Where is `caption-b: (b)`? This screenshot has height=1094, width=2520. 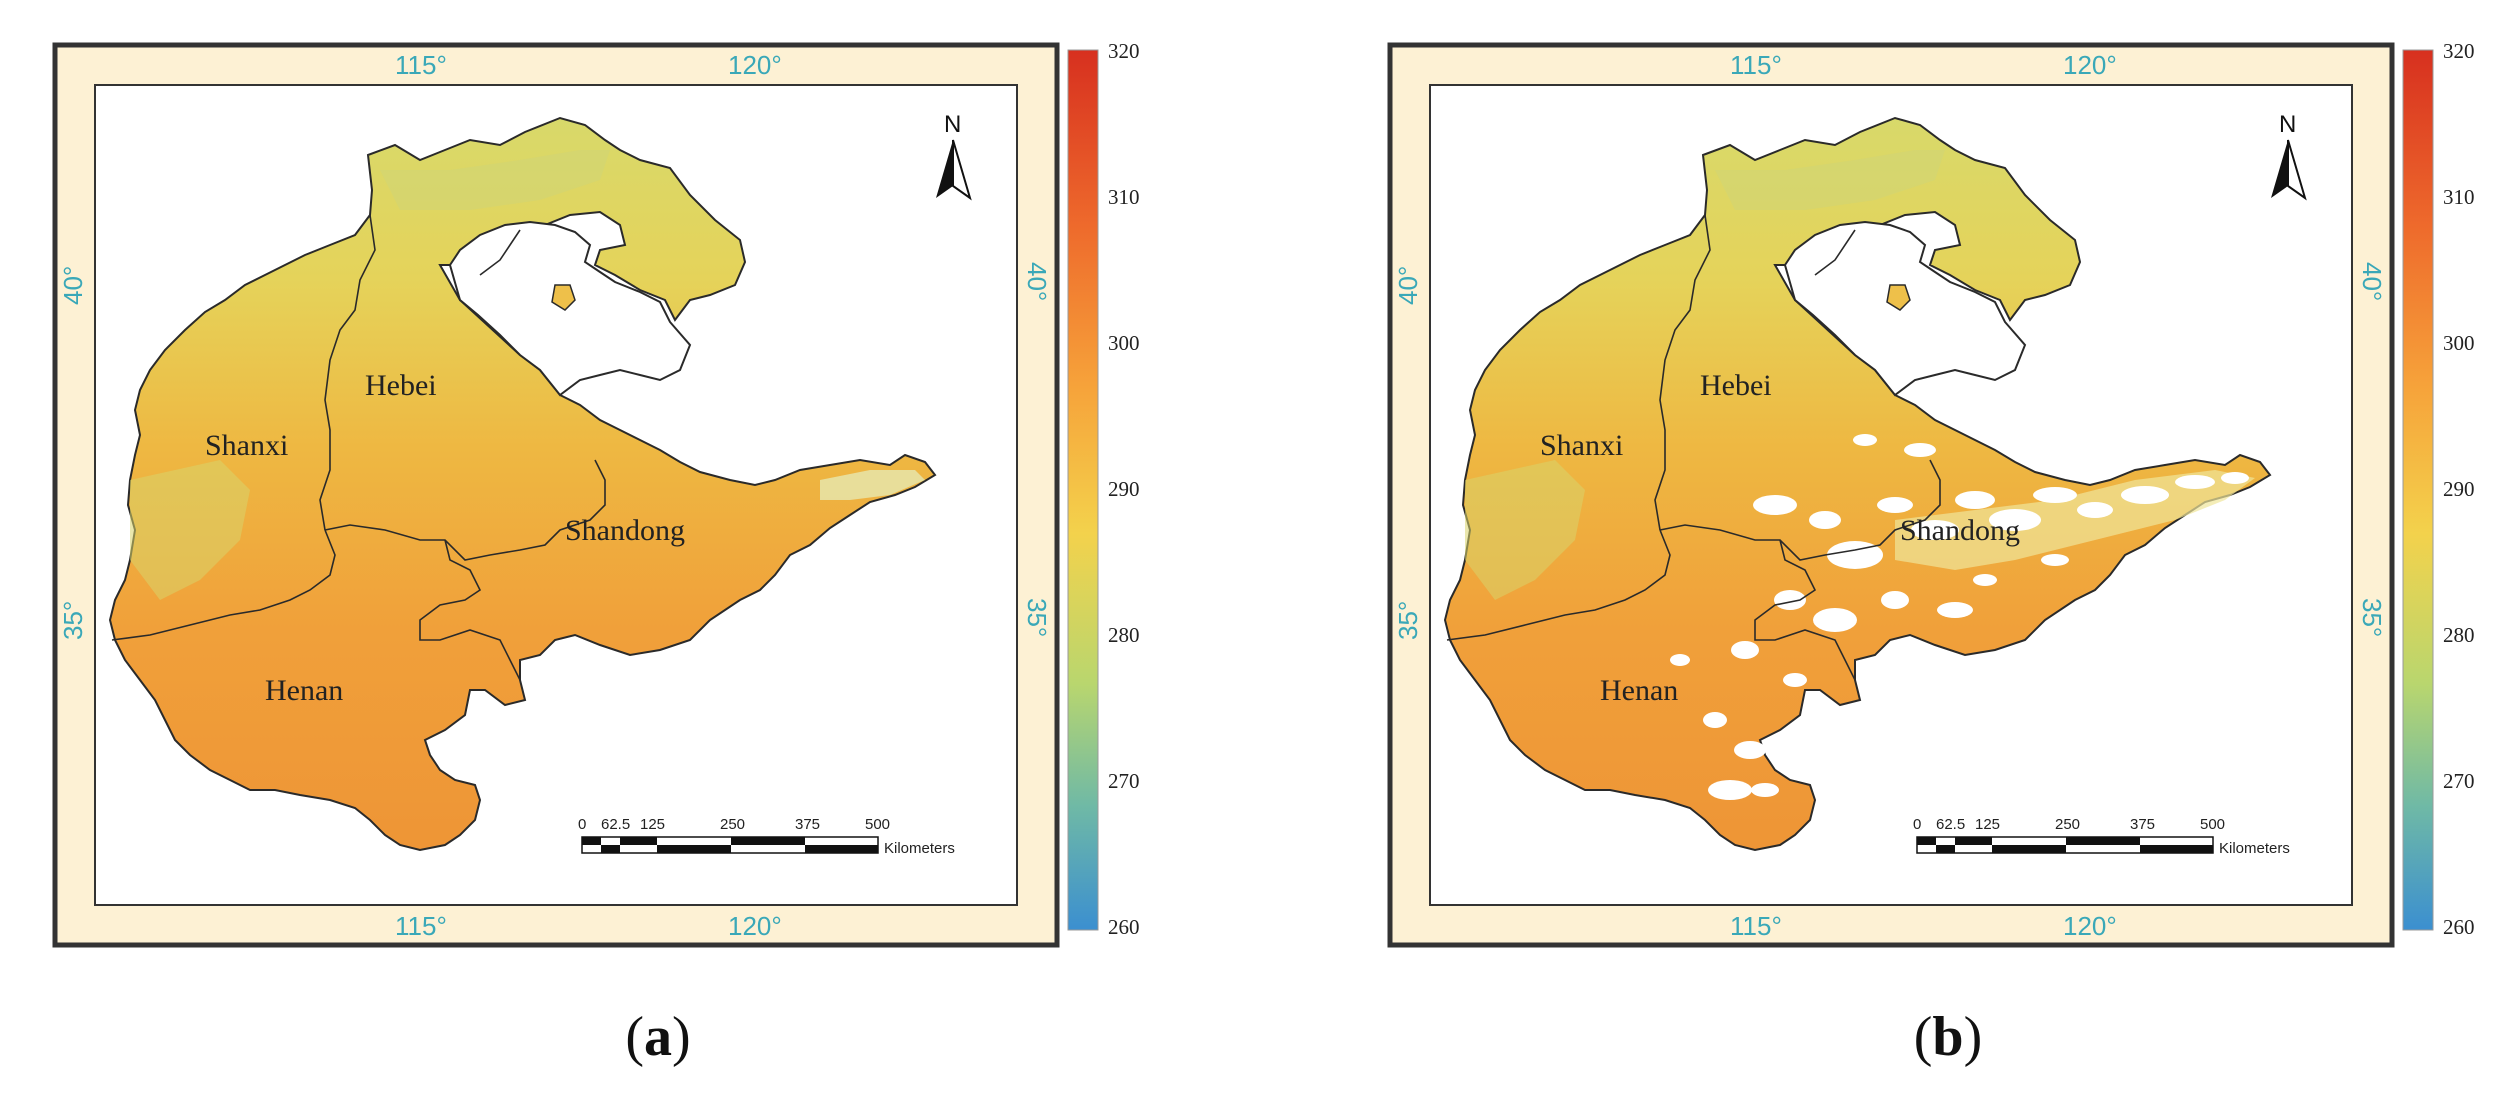
caption-b: (b) is located at coordinates (1948, 1037).